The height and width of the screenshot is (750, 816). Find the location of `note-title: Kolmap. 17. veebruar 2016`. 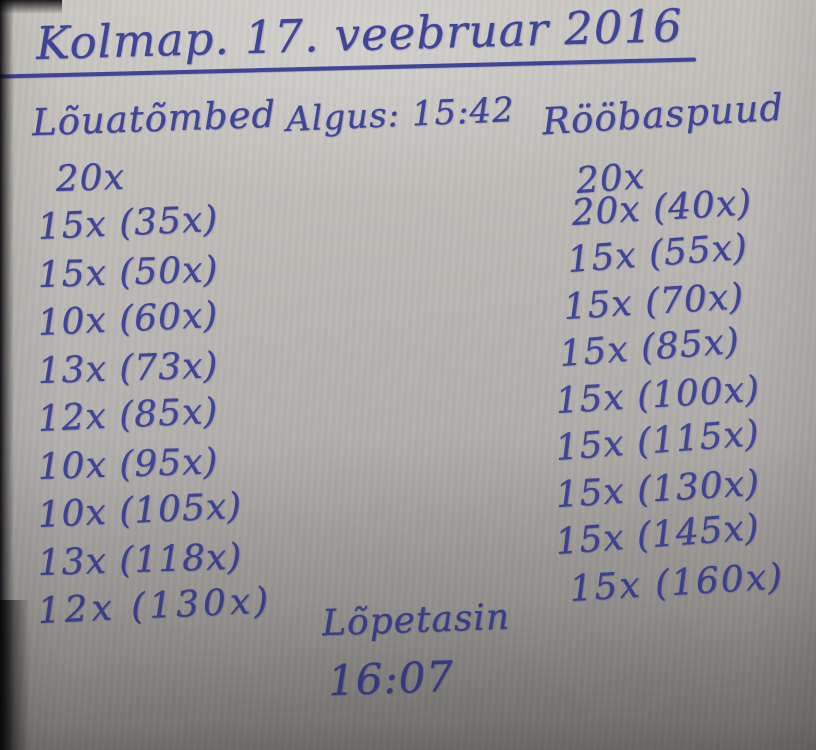

note-title: Kolmap. 17. veebruar 2016 is located at coordinates (359, 35).